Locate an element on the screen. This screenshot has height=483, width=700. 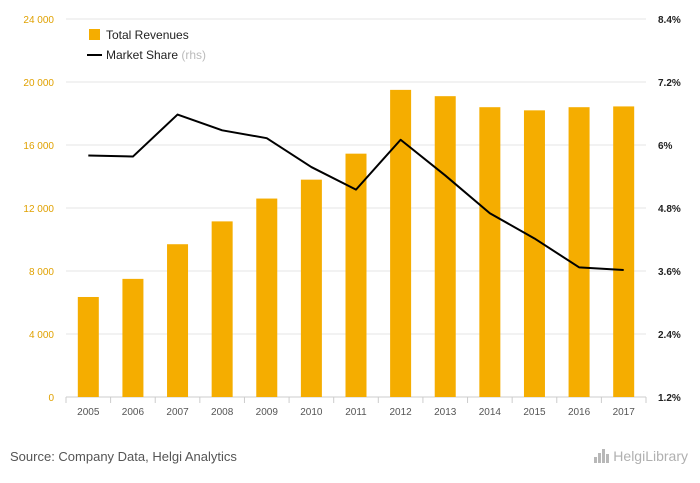
x-tick-label: 2007 is located at coordinates (177, 412).